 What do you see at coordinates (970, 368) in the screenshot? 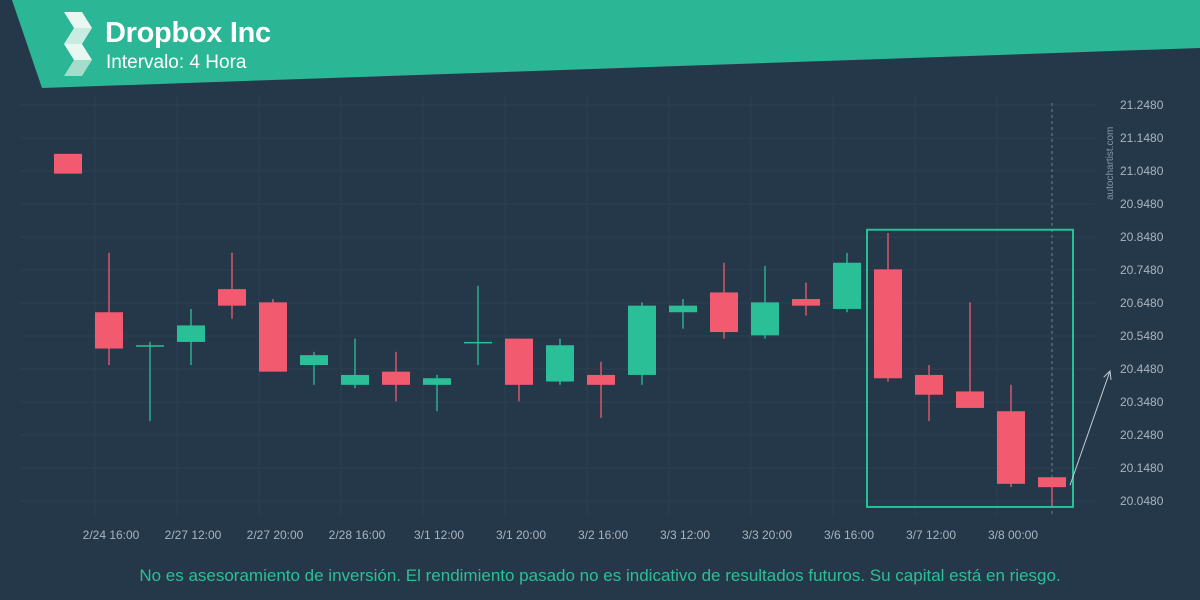
I see `pattern-box` at bounding box center [970, 368].